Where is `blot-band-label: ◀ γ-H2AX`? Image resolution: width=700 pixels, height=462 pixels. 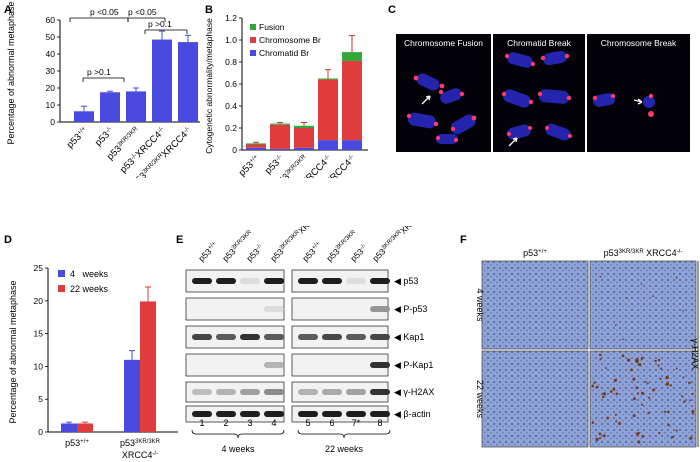
blot-band-label: ◀ γ-H2AX is located at coordinates (414, 392).